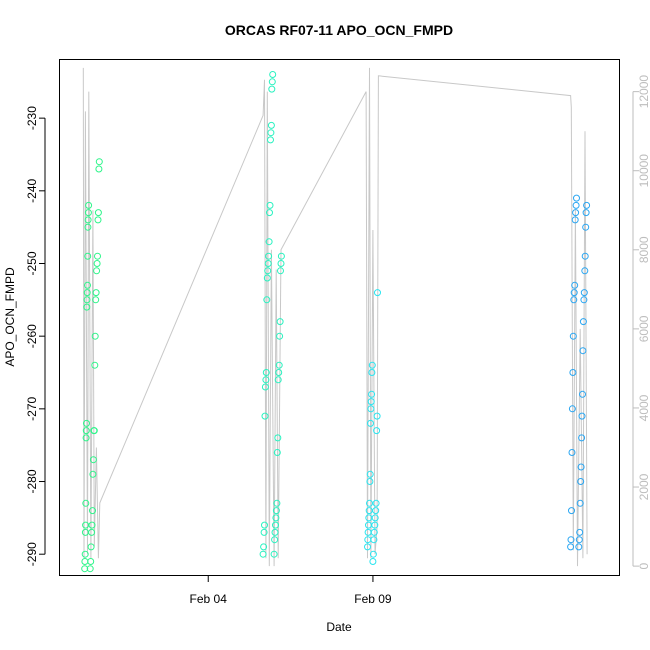  Describe the element at coordinates (32, 408) in the screenshot. I see `y-tick-label: -270` at that location.